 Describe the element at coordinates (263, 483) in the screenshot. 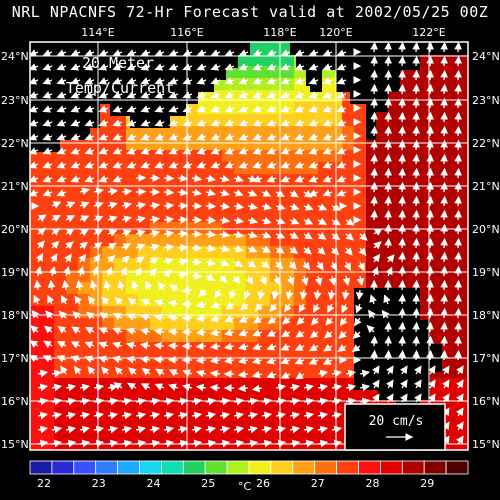

I see `colorbar-tick-label: 26` at that location.